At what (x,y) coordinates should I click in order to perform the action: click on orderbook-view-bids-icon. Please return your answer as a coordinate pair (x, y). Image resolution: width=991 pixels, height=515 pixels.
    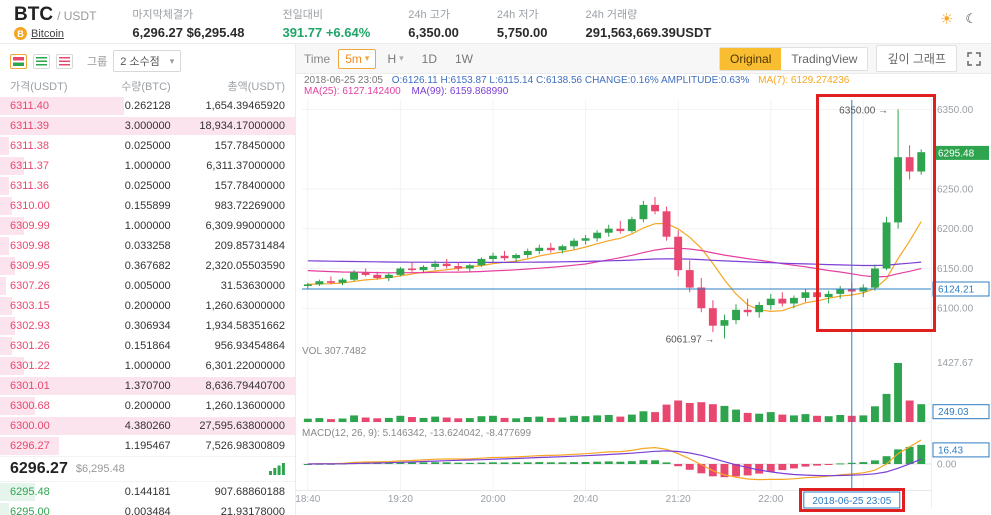
    Looking at the image, I should click on (41, 61).